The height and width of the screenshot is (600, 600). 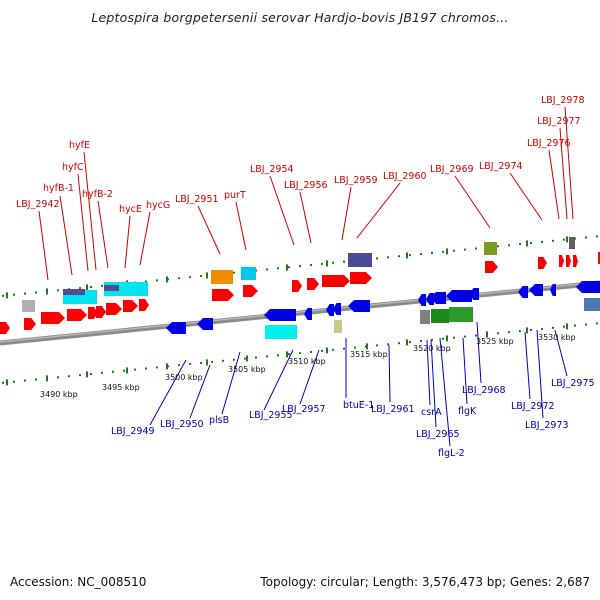 I want to click on top-gene-label: LBJ_2951, so click(x=197, y=199).